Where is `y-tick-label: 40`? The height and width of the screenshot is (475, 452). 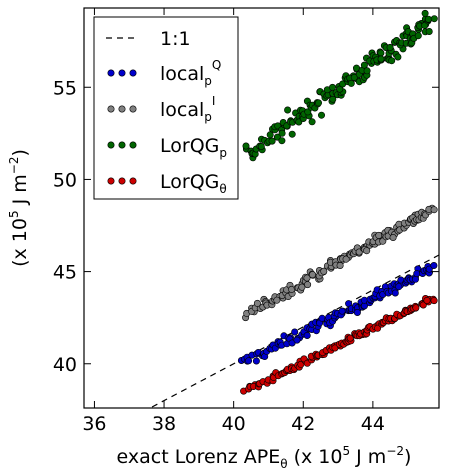
y-tick-label: 40 is located at coordinates (65, 365).